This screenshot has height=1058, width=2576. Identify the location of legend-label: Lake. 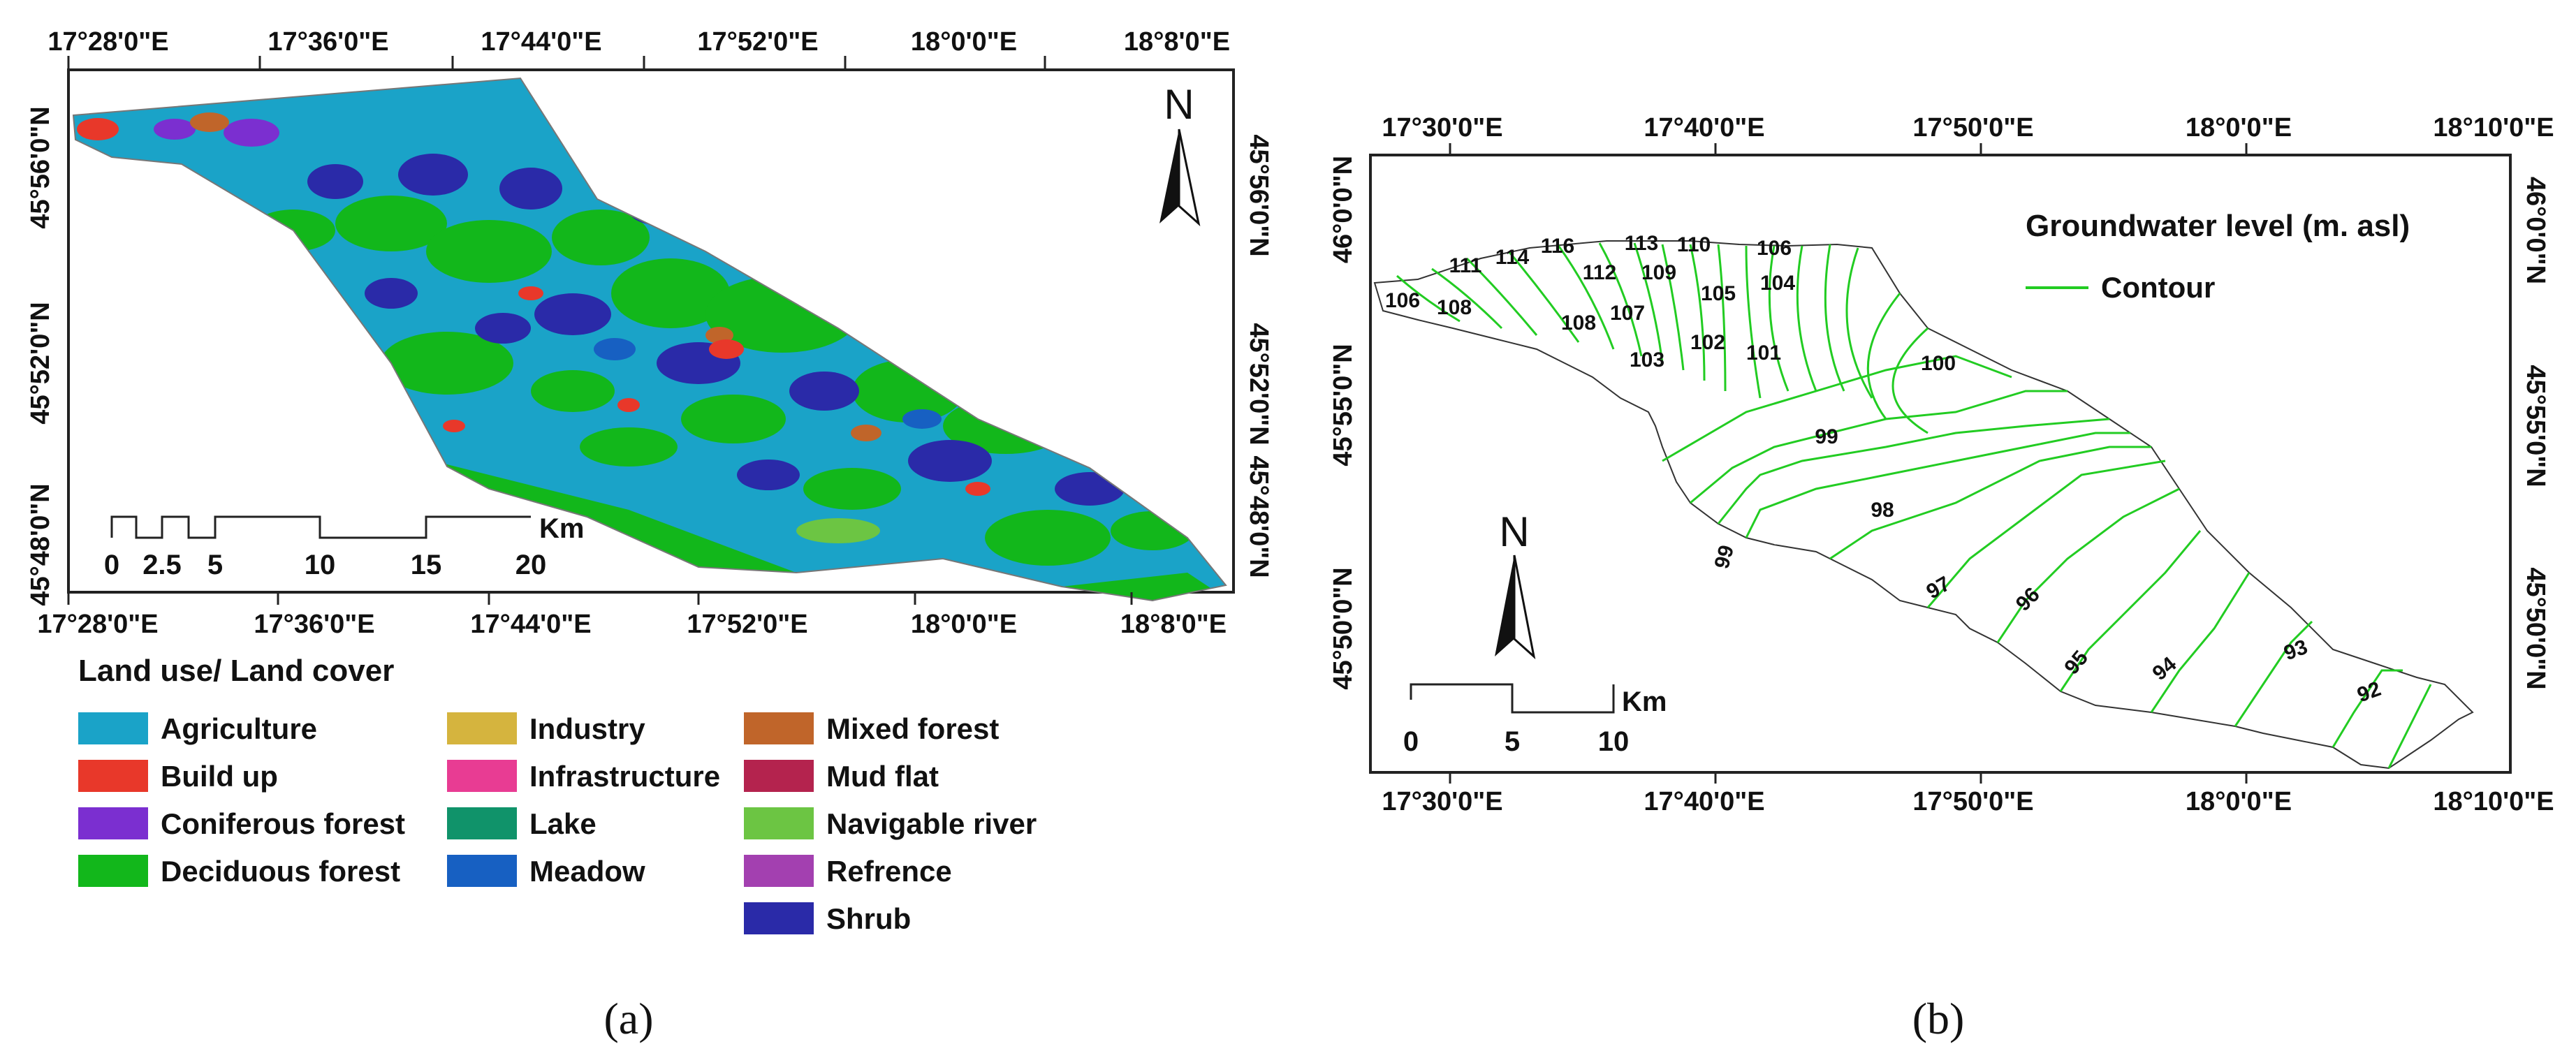
(563, 823).